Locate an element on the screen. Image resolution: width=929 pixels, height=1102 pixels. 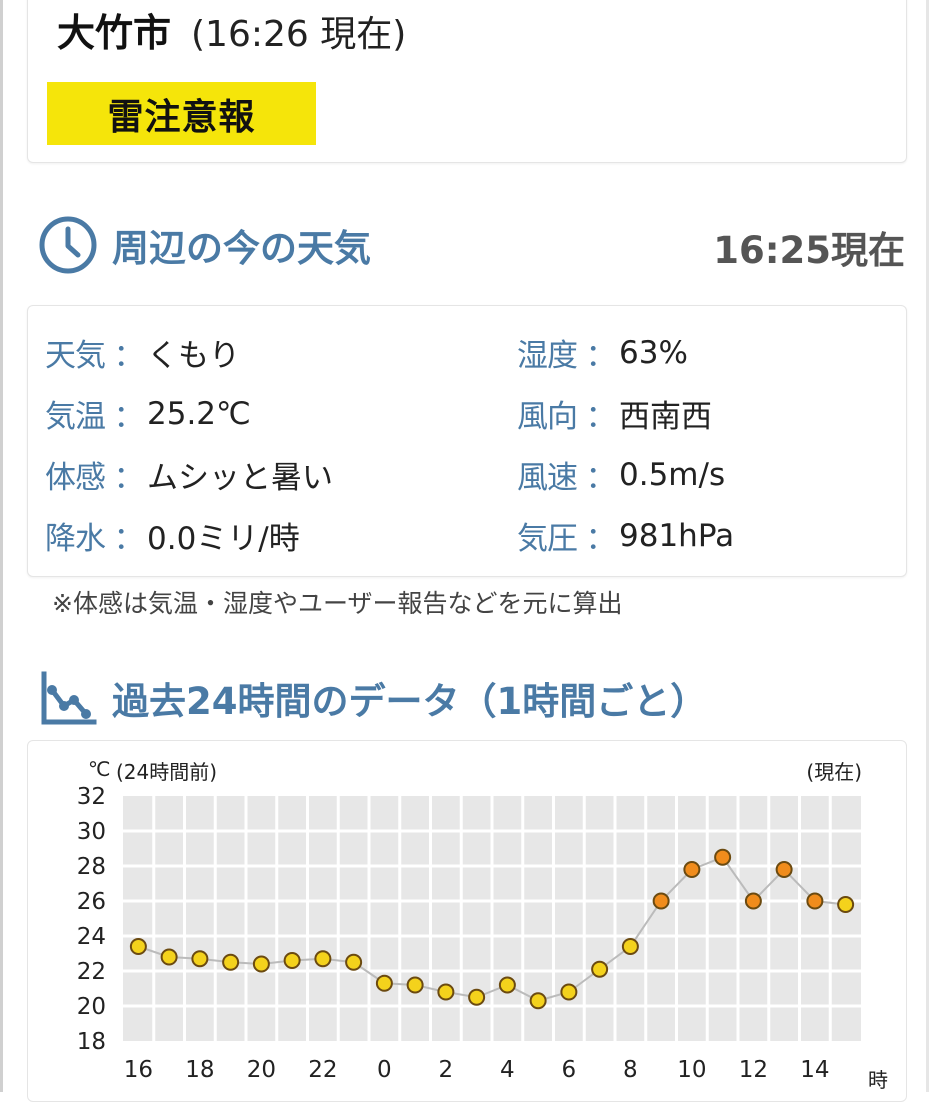
detail-row-feels-like: 体感：ムシッと暑い is located at coordinates (189, 474).